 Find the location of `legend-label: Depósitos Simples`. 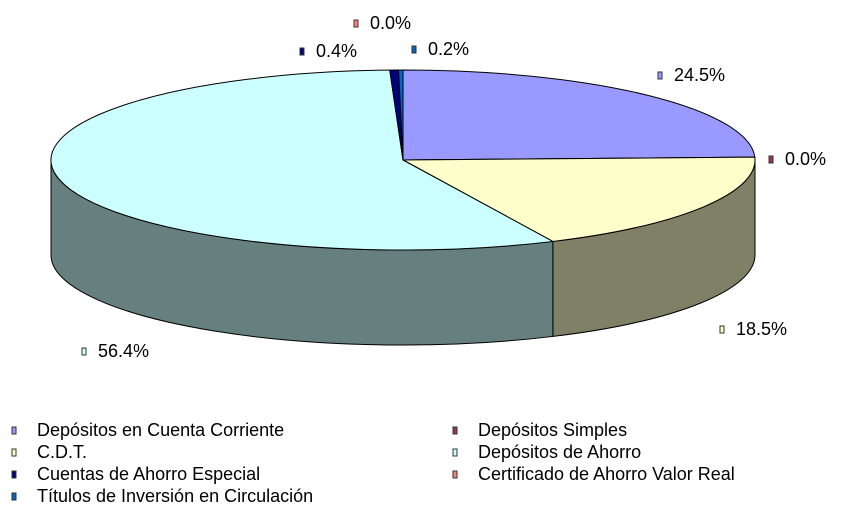

legend-label: Depósitos Simples is located at coordinates (552, 430).